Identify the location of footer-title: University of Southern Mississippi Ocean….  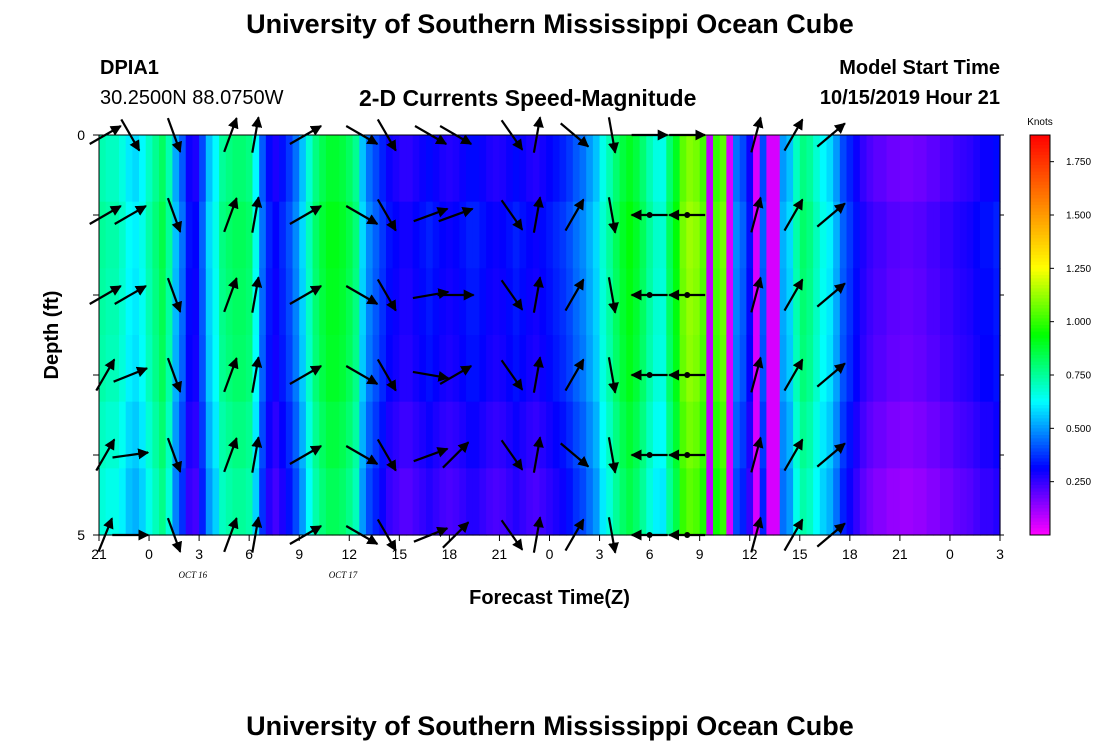
(550, 726).